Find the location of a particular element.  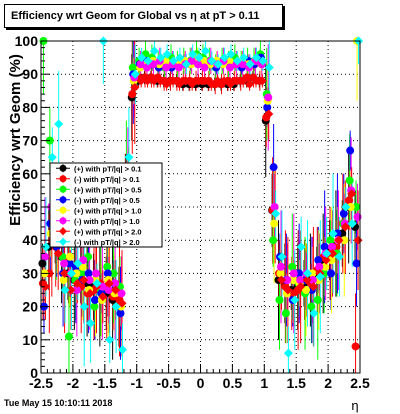

x-tick-label: -2.5 is located at coordinates (41, 383).